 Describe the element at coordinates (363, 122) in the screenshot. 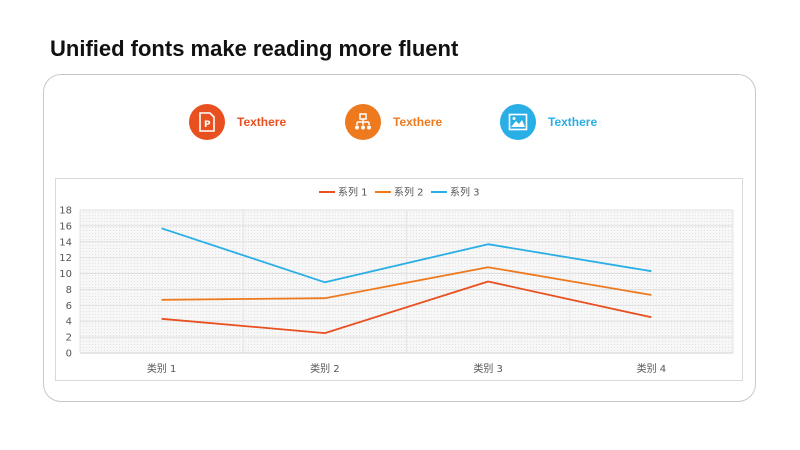

I see `org-chart-icon` at that location.